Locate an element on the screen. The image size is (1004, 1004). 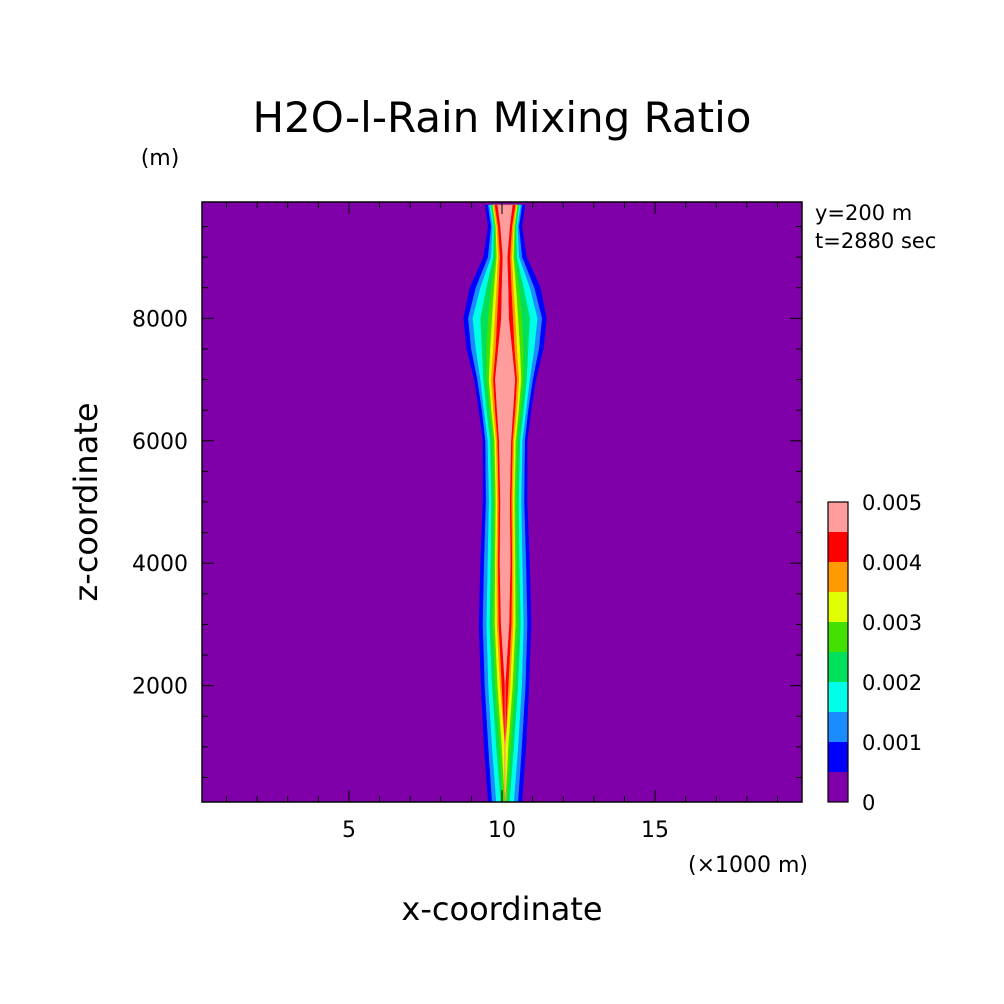
colorbar-frame is located at coordinates (838, 652).